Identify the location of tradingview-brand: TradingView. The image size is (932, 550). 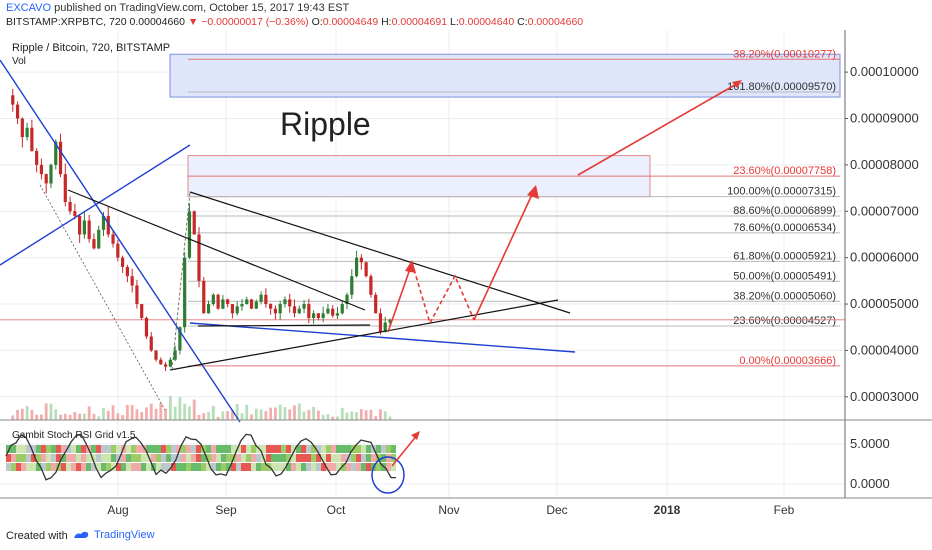
(124, 535).